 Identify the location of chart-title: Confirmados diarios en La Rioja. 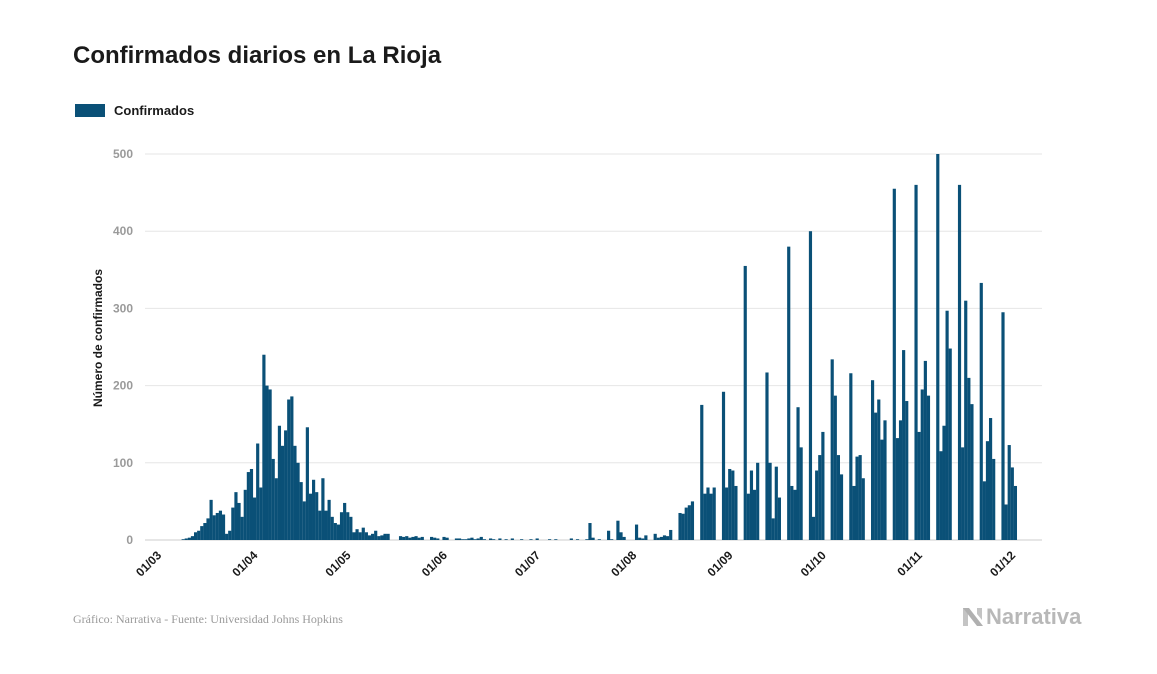
(257, 55).